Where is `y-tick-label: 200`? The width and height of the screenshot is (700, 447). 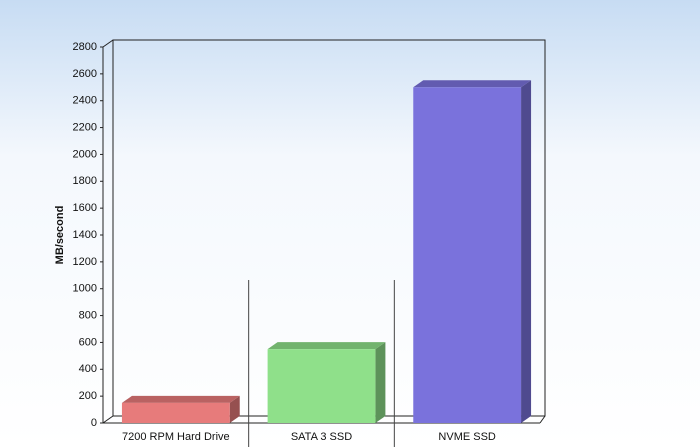
y-tick-label: 200 is located at coordinates (88, 396).